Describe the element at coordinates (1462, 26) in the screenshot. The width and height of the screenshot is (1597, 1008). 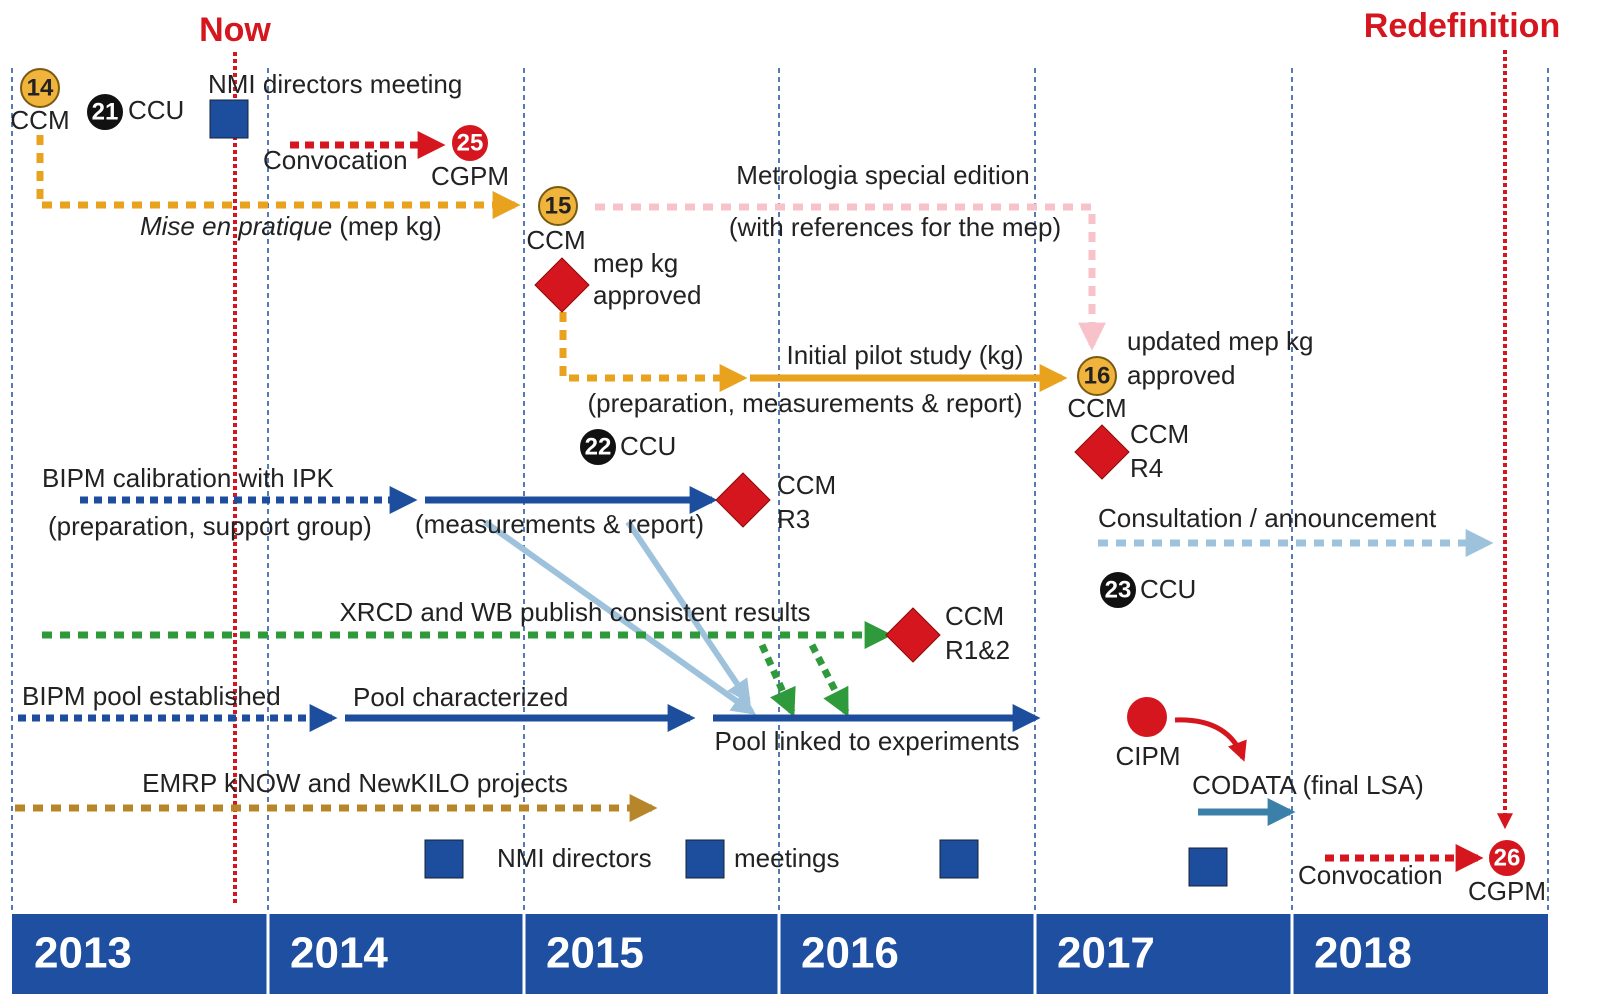
I see `redefinition-label: Redefinition` at that location.